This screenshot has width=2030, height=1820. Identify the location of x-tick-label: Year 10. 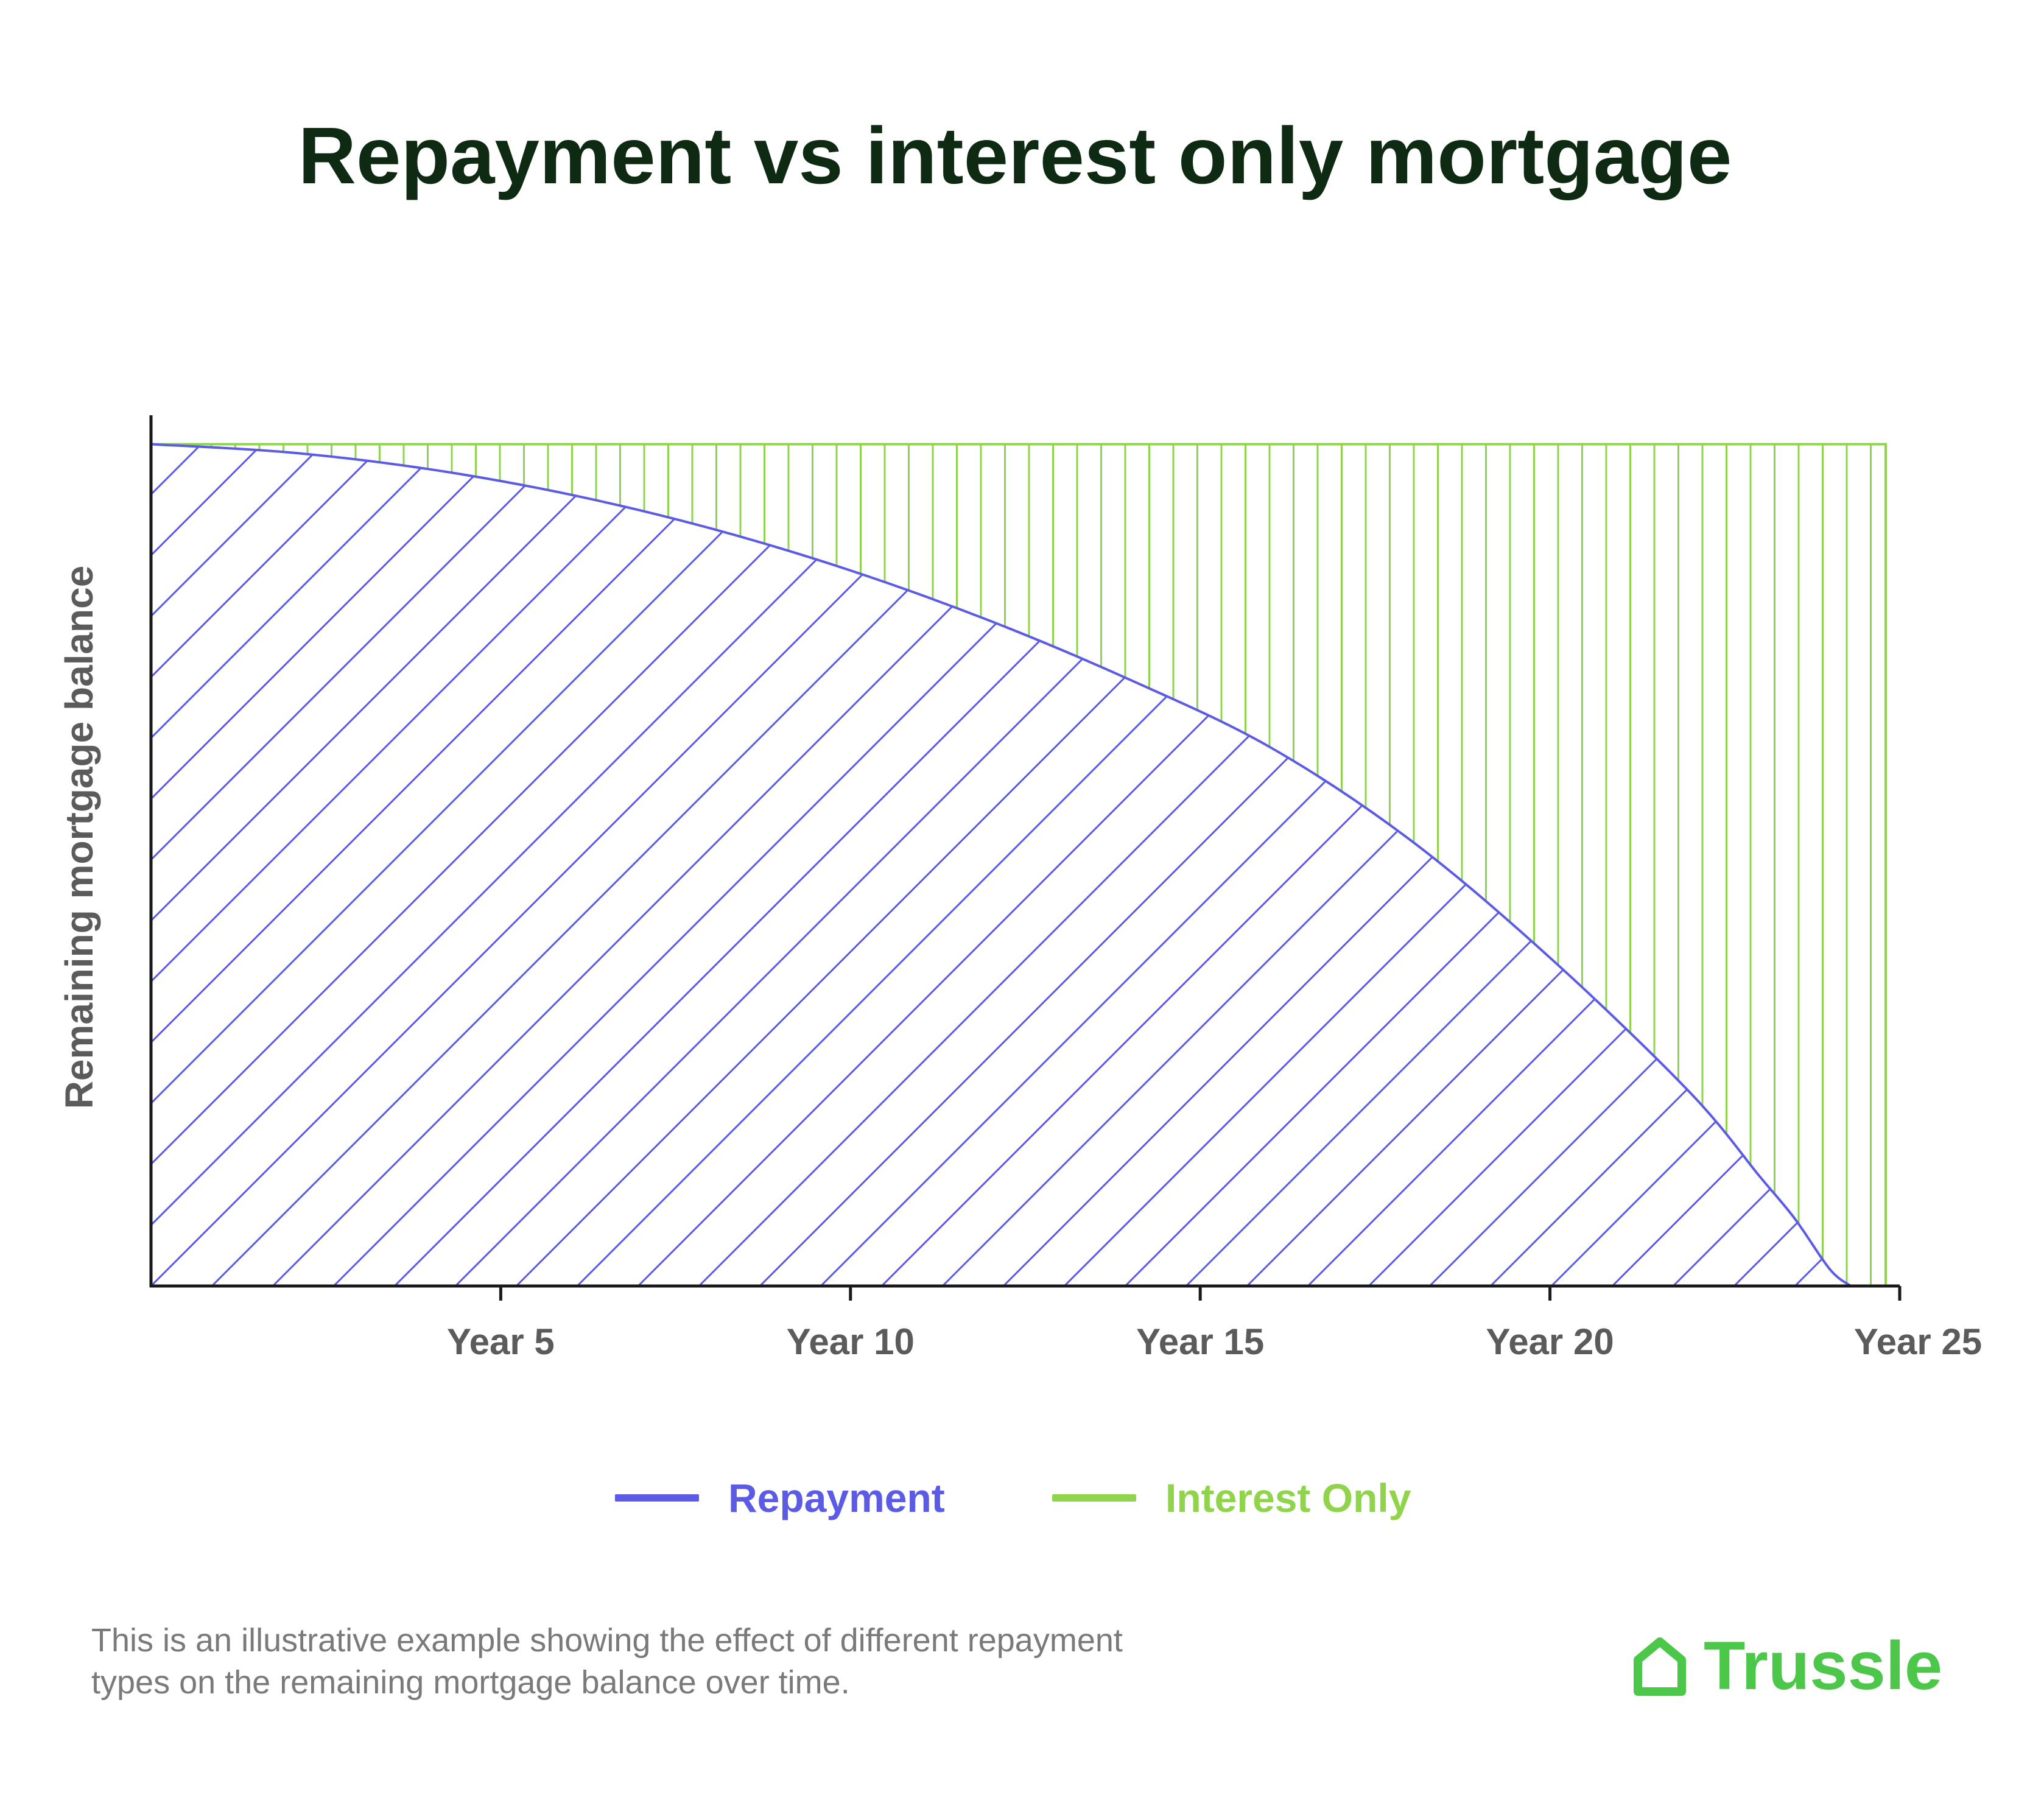
(851, 1341).